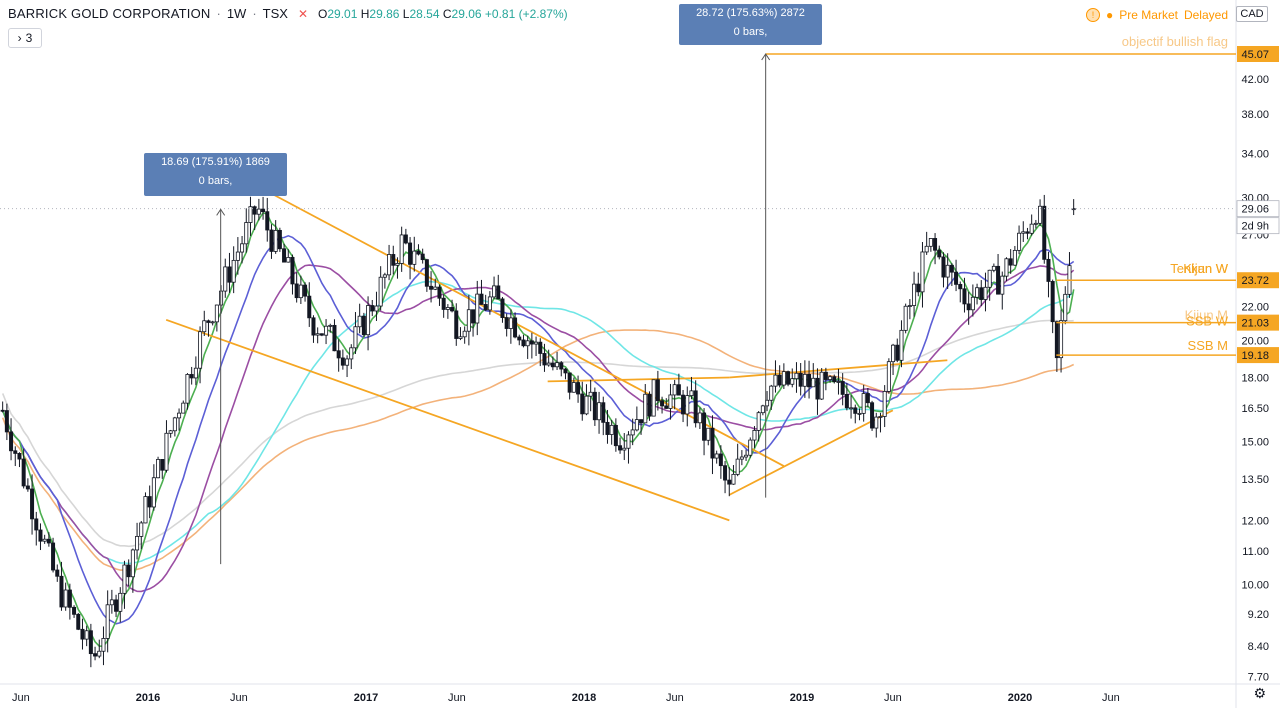 Image resolution: width=1280 pixels, height=708 pixels. What do you see at coordinates (1206, 315) in the screenshot?
I see `level-text: Kijun M` at bounding box center [1206, 315].